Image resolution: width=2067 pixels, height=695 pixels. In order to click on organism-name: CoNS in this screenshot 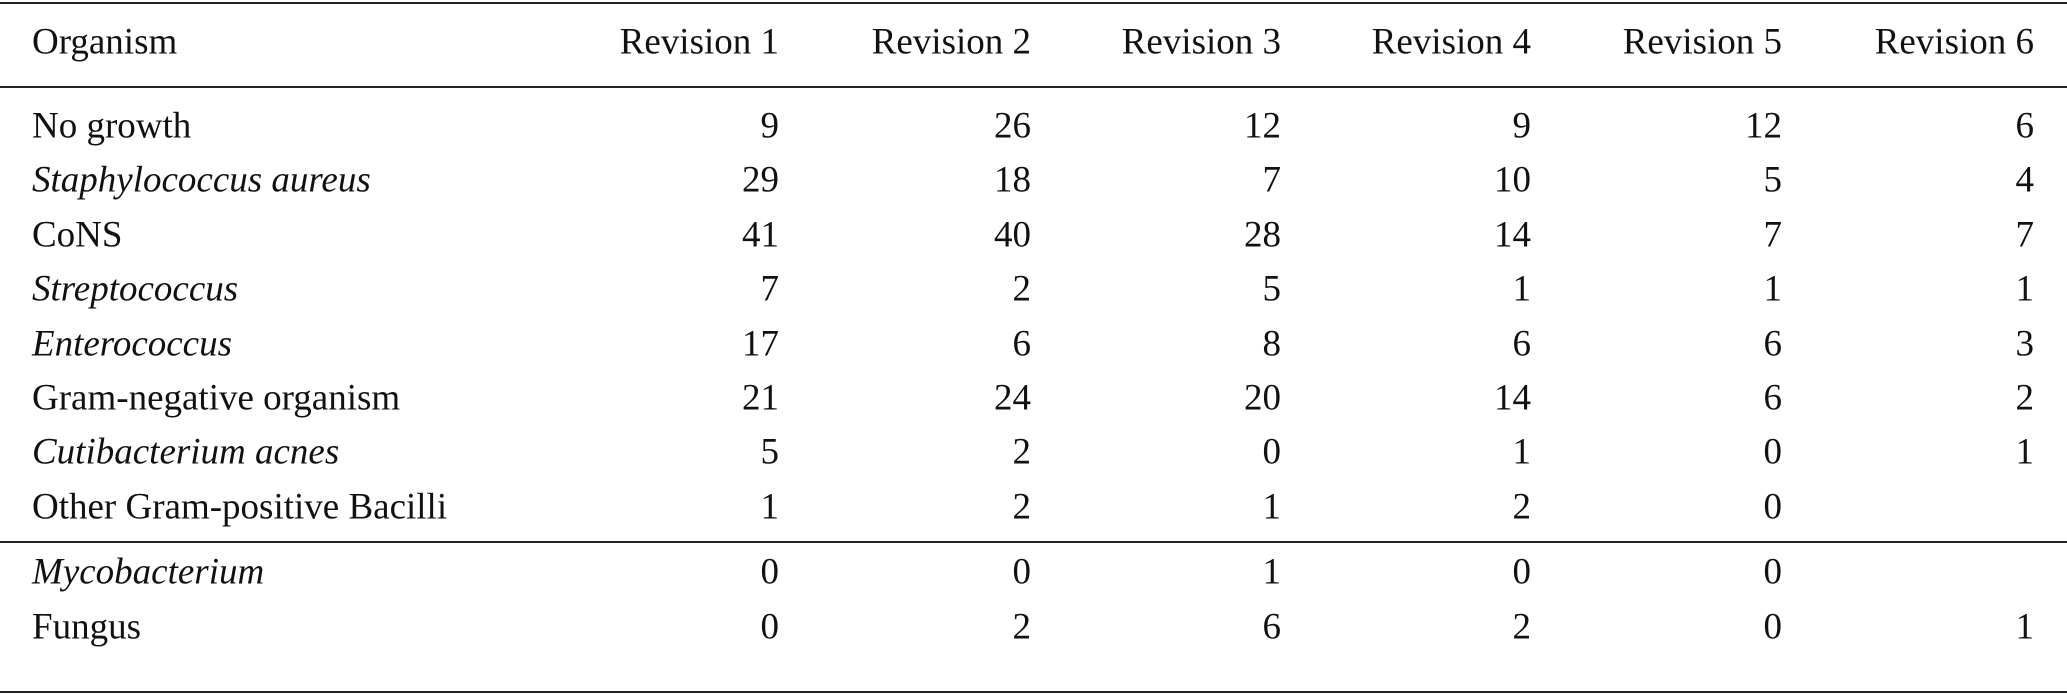, I will do `click(77, 235)`.